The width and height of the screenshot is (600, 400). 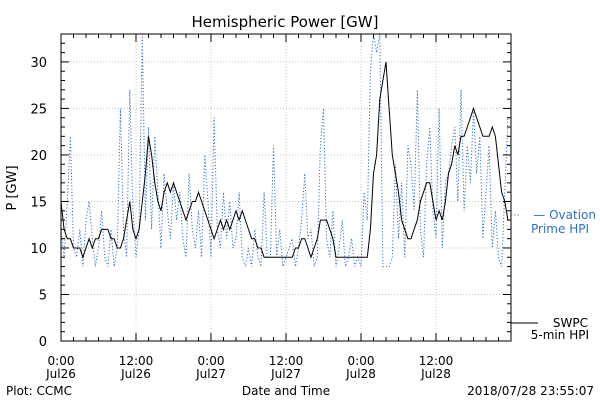 What do you see at coordinates (12, 187) in the screenshot?
I see `y-axis-label: P [GW]` at bounding box center [12, 187].